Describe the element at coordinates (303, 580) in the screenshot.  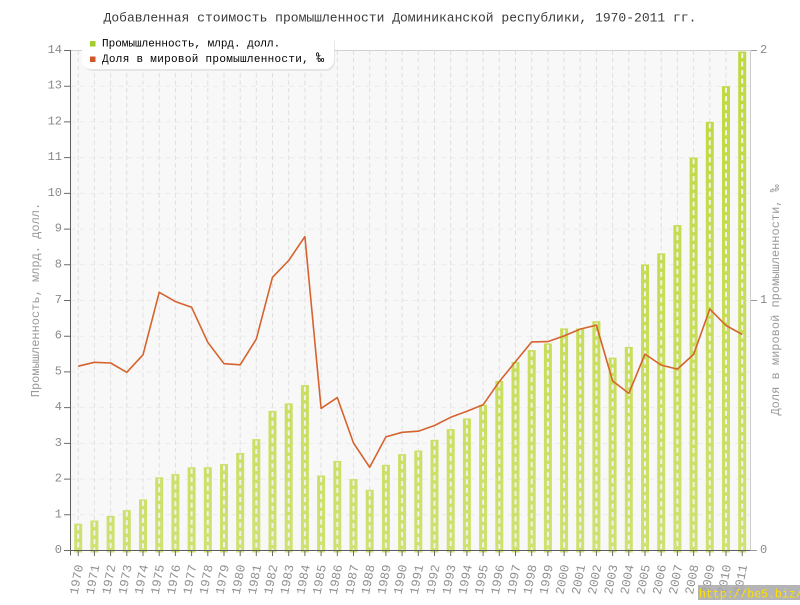
I see `svg-text: 1984` at that location.